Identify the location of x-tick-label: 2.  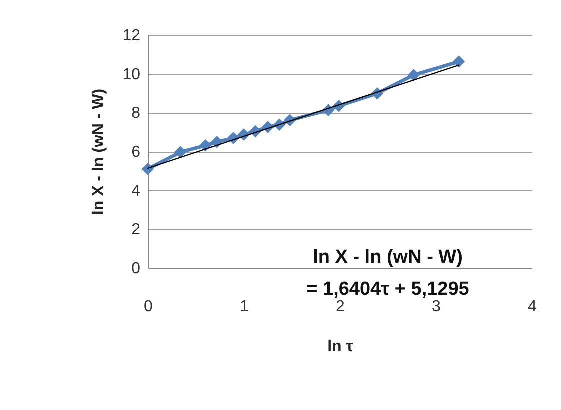
(341, 307).